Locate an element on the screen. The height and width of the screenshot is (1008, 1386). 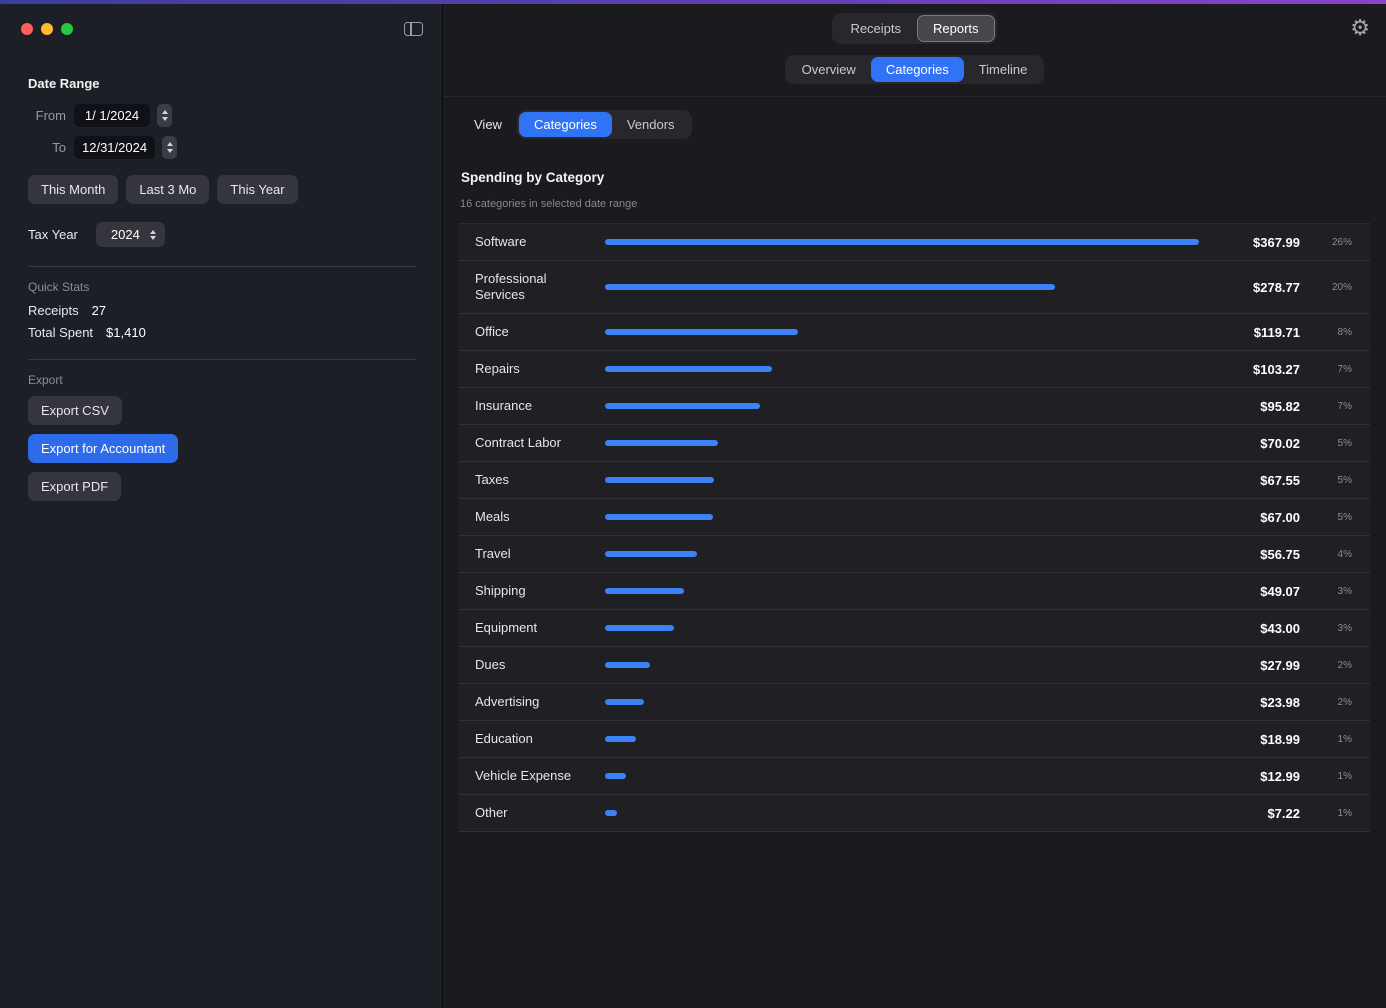
table-row: Vehicle Expense $12.99 1% is located at coordinates (914, 776).